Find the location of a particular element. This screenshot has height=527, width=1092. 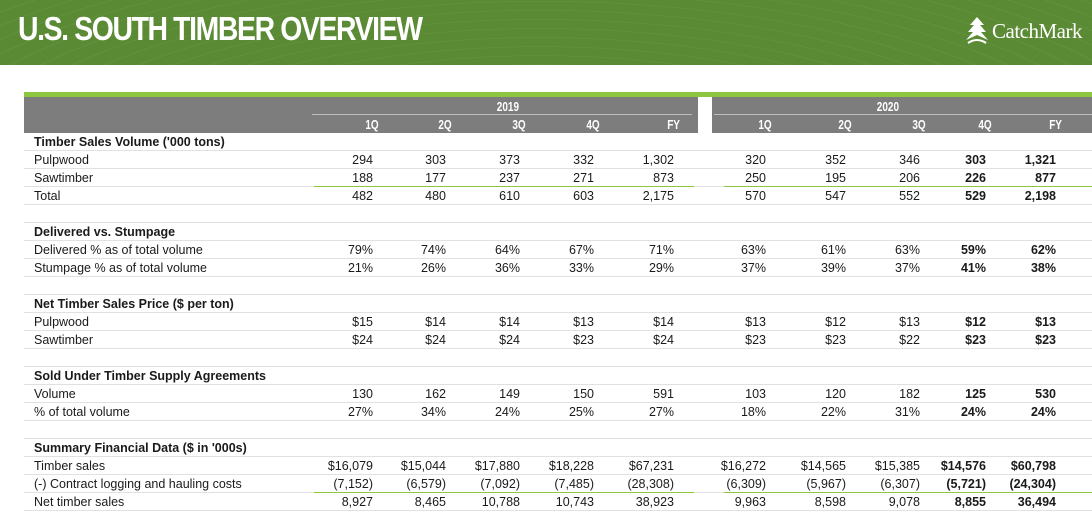

table-cell: 530 is located at coordinates (1045, 394).